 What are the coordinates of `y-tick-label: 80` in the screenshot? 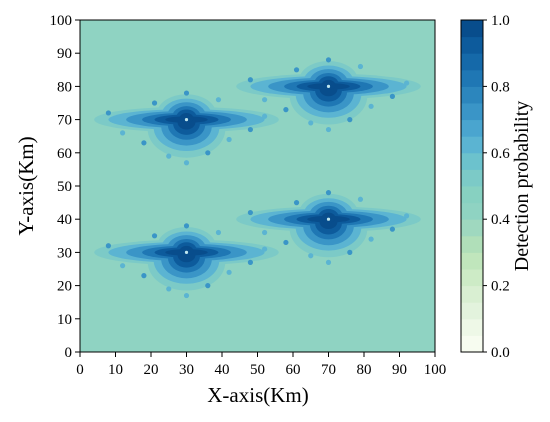 It's located at (64, 87).